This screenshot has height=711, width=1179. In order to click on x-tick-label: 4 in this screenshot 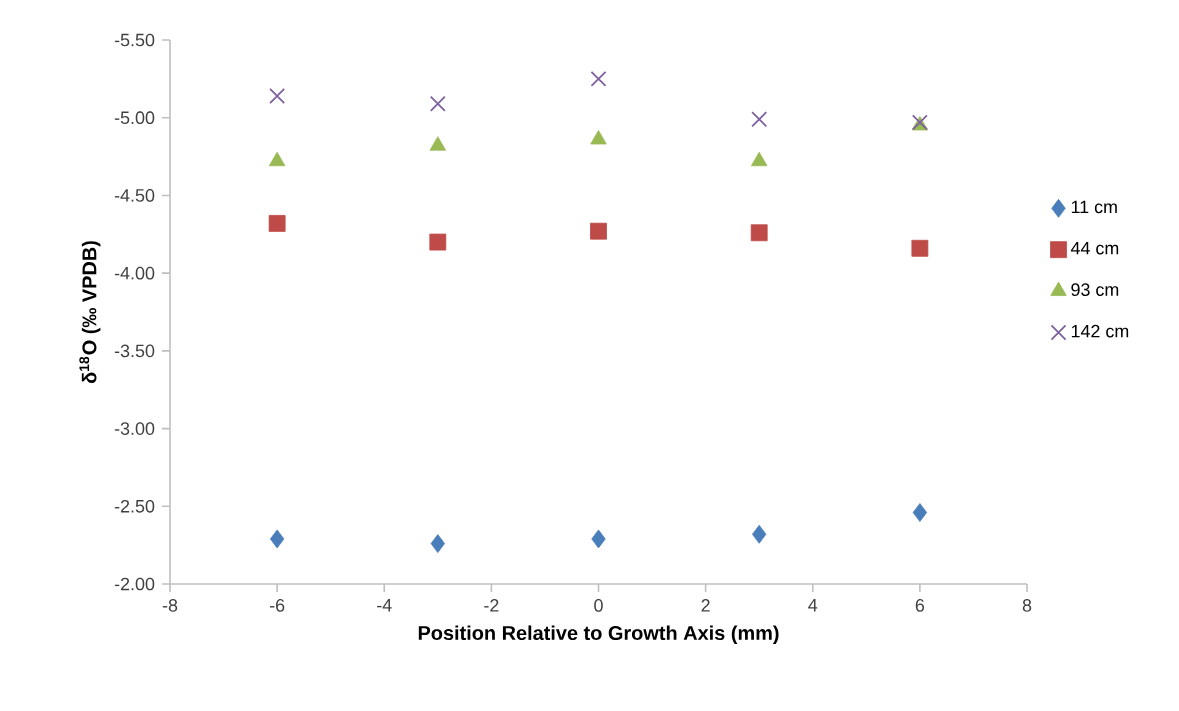, I will do `click(813, 605)`.